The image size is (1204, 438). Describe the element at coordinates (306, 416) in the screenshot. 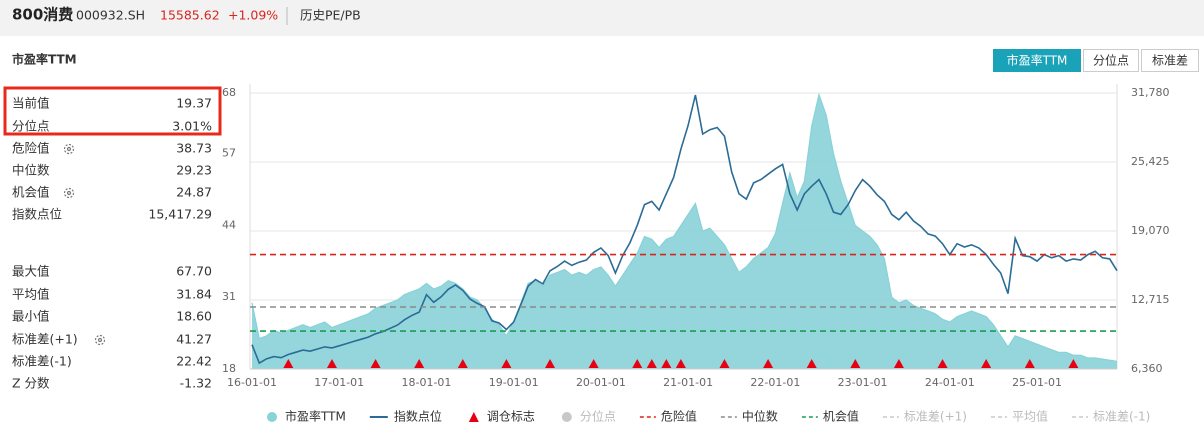

I see `legend-item: 市盈率TTM` at that location.